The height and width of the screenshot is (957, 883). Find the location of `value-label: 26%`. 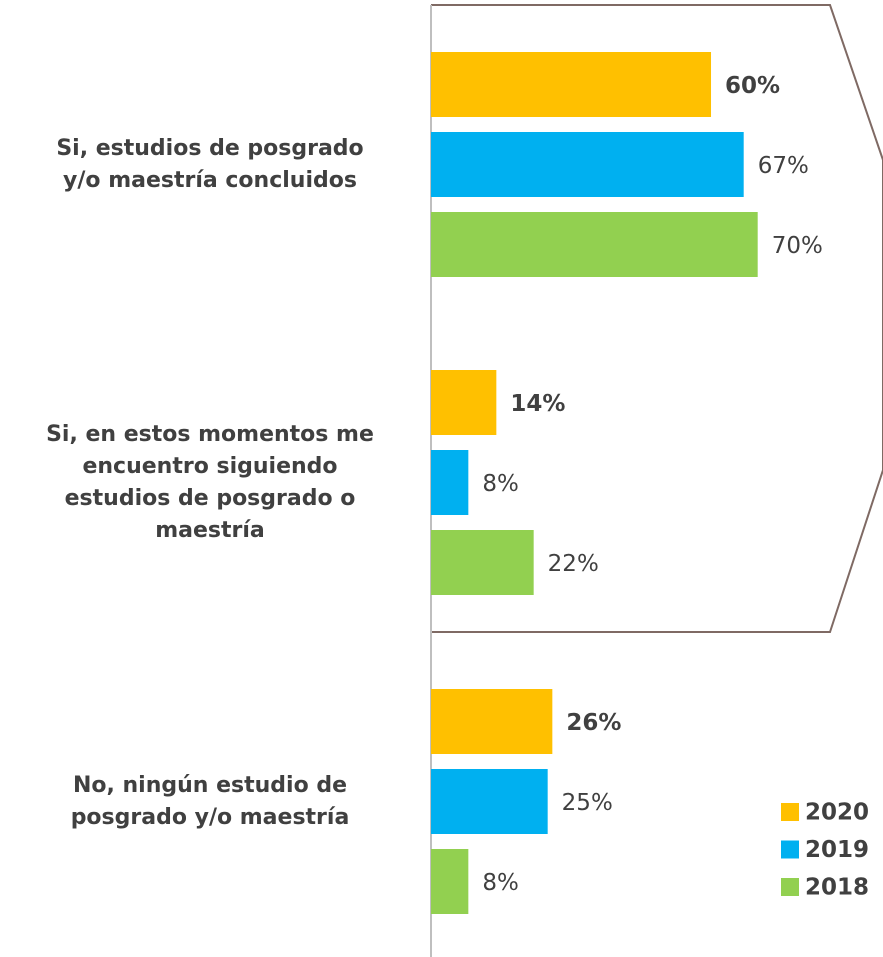

value-label: 26% is located at coordinates (593, 723).